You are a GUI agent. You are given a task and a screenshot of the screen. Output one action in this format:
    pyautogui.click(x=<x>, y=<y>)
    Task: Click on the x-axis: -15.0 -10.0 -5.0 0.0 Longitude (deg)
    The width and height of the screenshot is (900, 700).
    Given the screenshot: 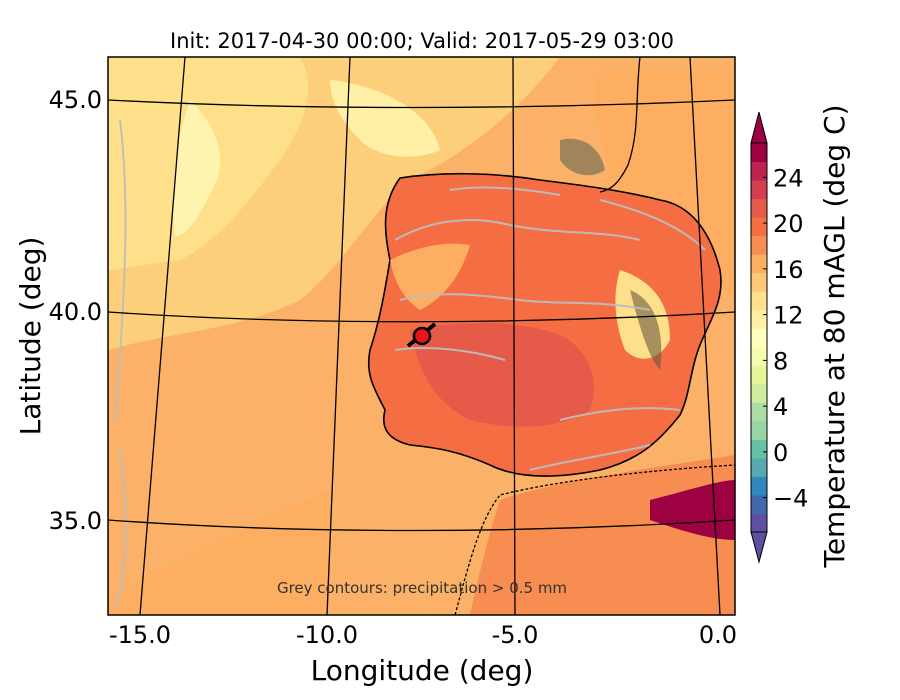 What is the action you would take?
    pyautogui.click(x=423, y=654)
    